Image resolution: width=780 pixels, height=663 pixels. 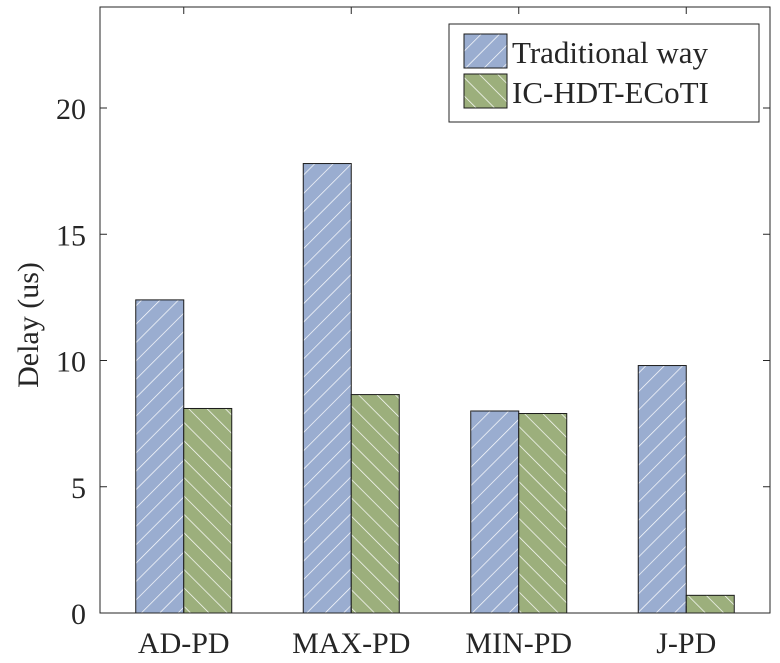 What do you see at coordinates (327, 388) in the screenshot?
I see `bar-traditional-way-max-pd` at bounding box center [327, 388].